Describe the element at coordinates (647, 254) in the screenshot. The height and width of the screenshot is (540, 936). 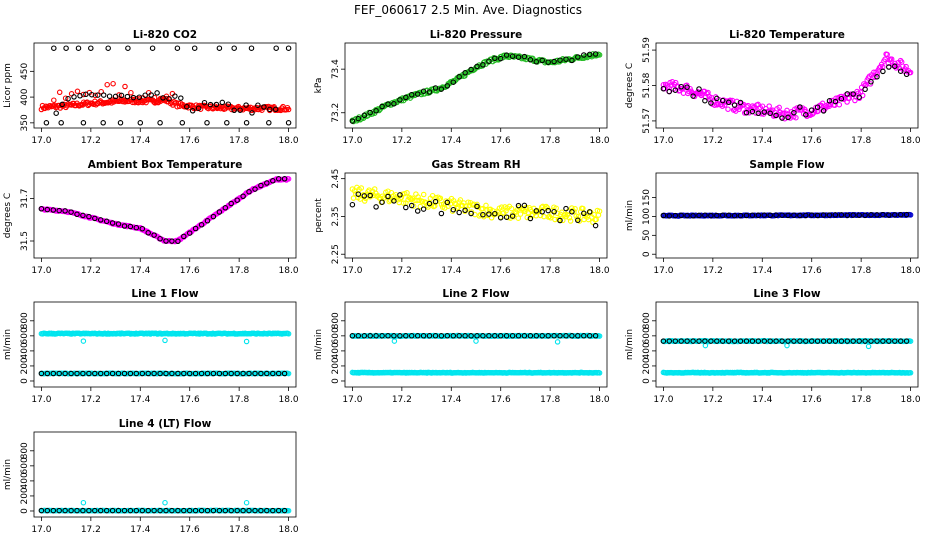
I see `y-tick-label: 0` at that location.